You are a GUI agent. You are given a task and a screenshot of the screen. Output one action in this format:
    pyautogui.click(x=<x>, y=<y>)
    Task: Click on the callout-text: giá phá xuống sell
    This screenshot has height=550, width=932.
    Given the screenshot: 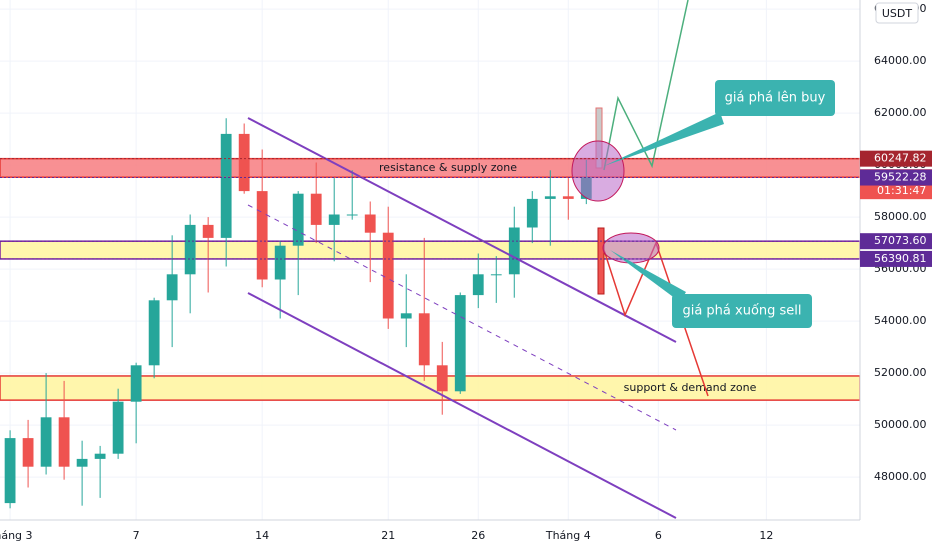 What is the action you would take?
    pyautogui.click(x=741, y=311)
    